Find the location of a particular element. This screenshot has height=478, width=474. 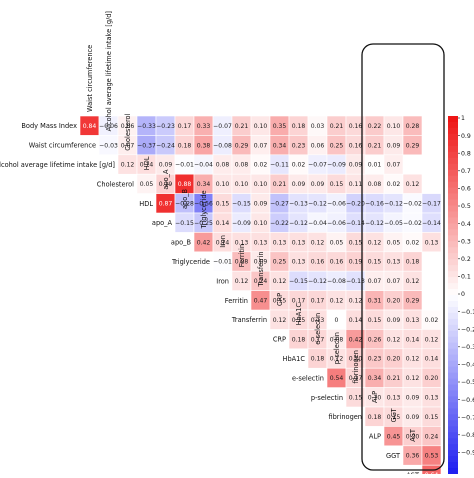

column-label: apo_B is located at coordinates (185, 198).